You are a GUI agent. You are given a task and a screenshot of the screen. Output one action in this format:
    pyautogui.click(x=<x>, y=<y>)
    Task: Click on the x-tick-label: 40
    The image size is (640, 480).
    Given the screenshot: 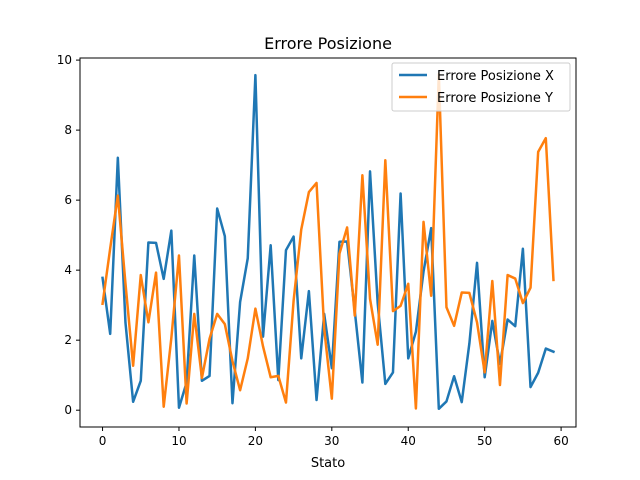 What is the action you would take?
    pyautogui.click(x=408, y=441)
    